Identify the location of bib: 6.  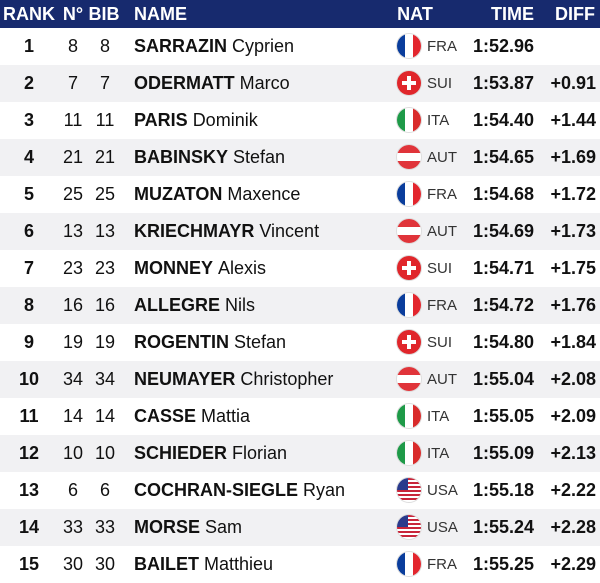
(105, 490).